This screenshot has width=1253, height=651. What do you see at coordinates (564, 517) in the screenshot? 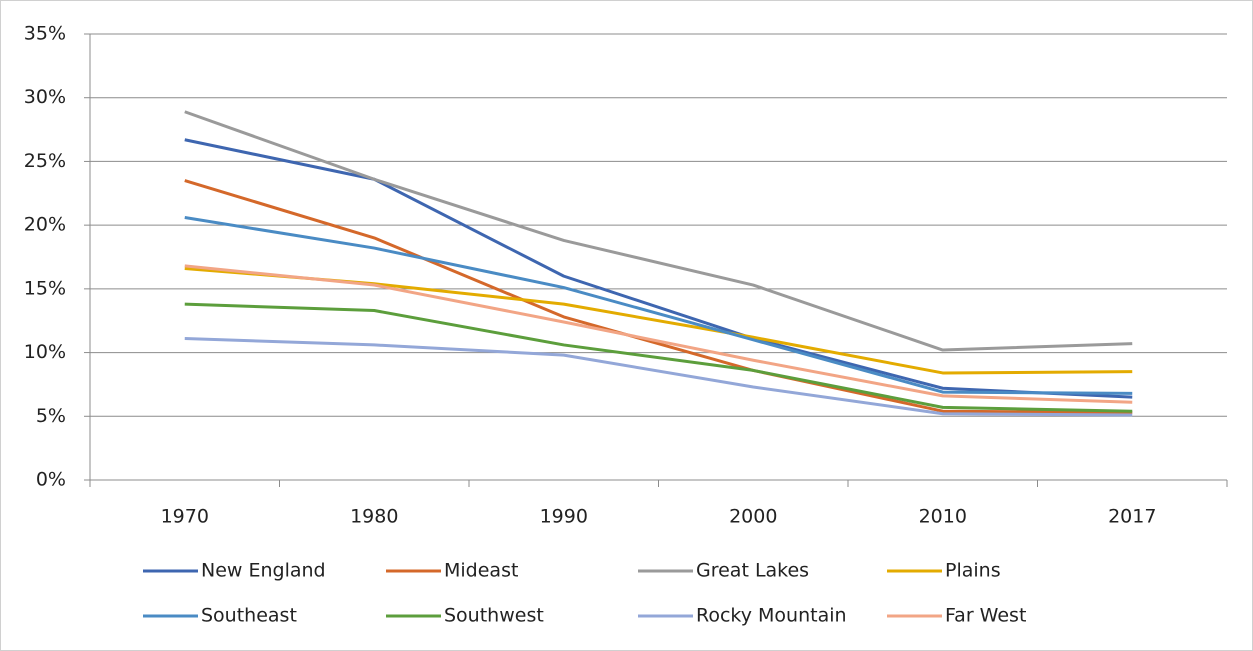
I see `x-tick-label: 1990` at bounding box center [564, 517].